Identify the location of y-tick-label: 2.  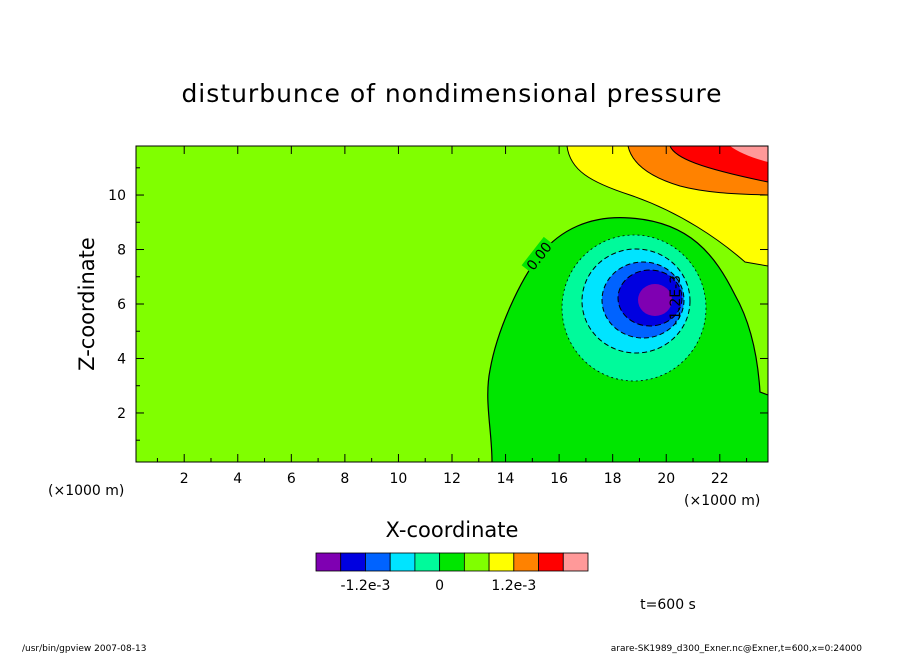
(121, 414).